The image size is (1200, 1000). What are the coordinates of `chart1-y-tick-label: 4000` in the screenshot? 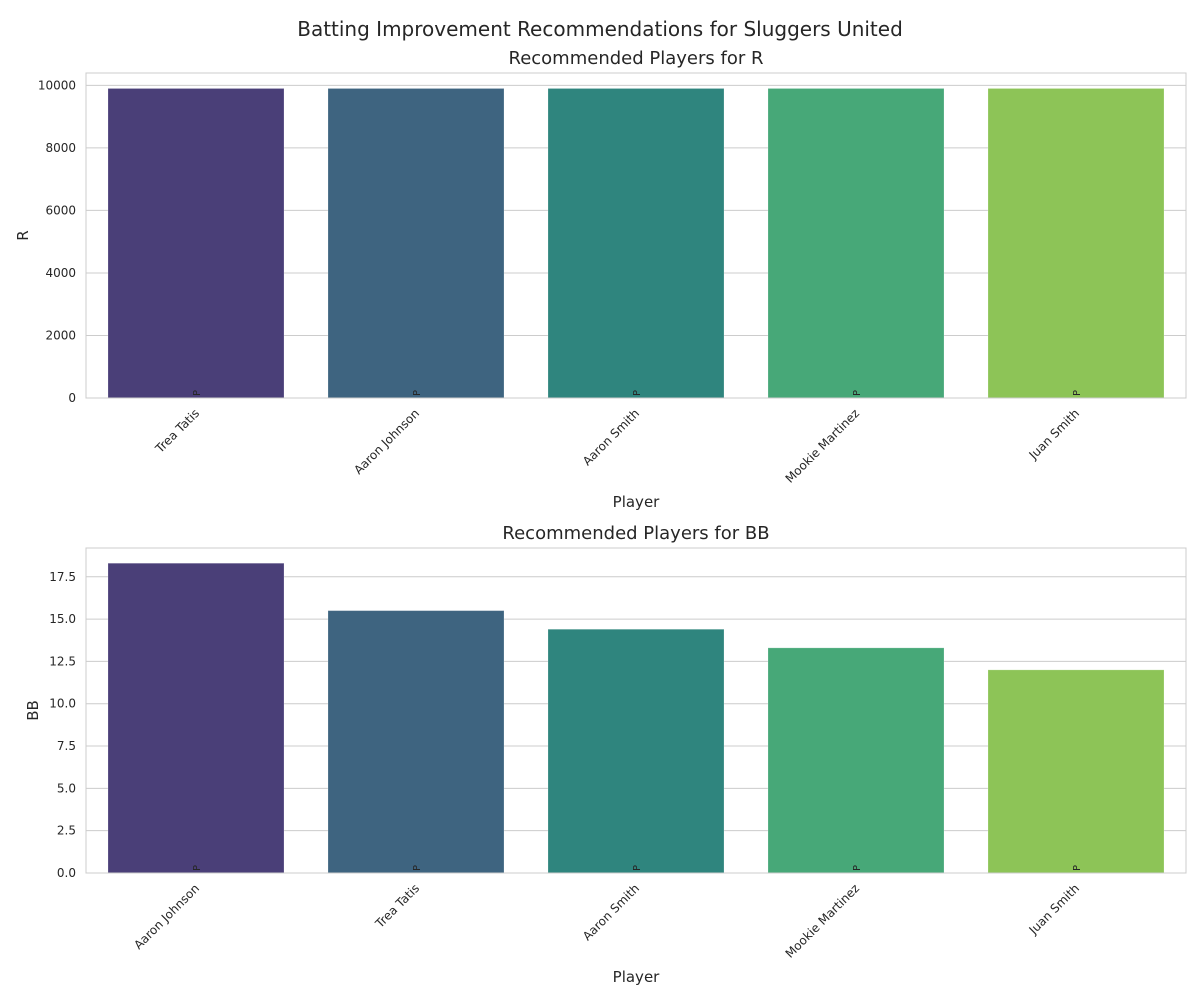 It's located at (60, 273).